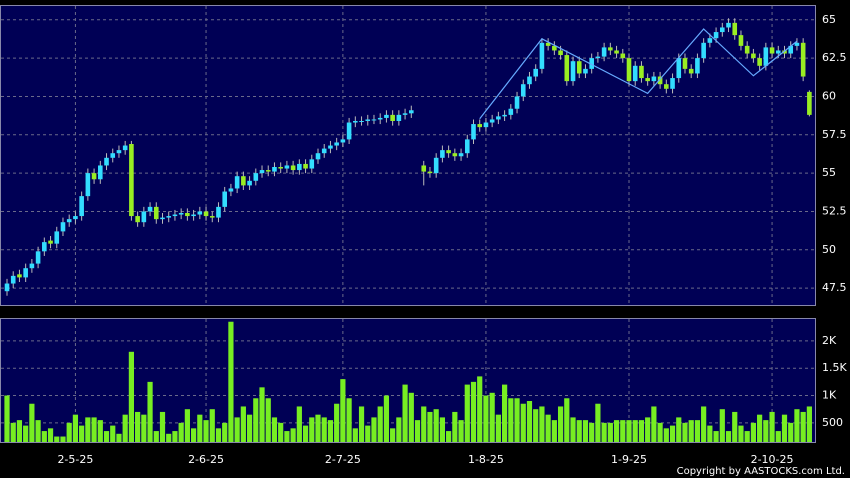 This screenshot has width=850, height=478. I want to click on y-tick-label: 500, so click(832, 422).